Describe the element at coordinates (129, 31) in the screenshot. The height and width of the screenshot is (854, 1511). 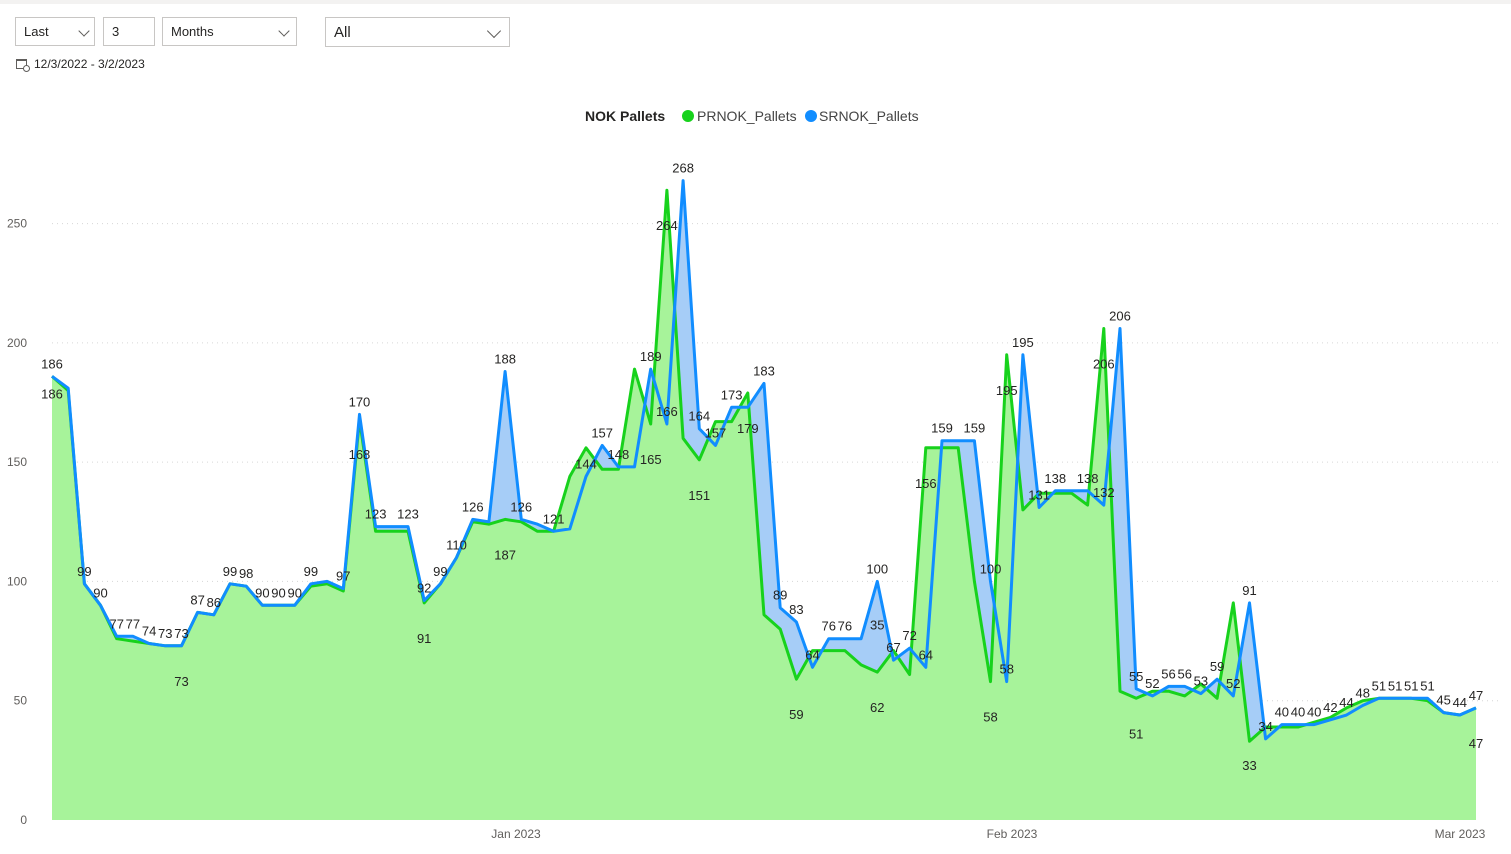
I see `count-input: 3` at that location.